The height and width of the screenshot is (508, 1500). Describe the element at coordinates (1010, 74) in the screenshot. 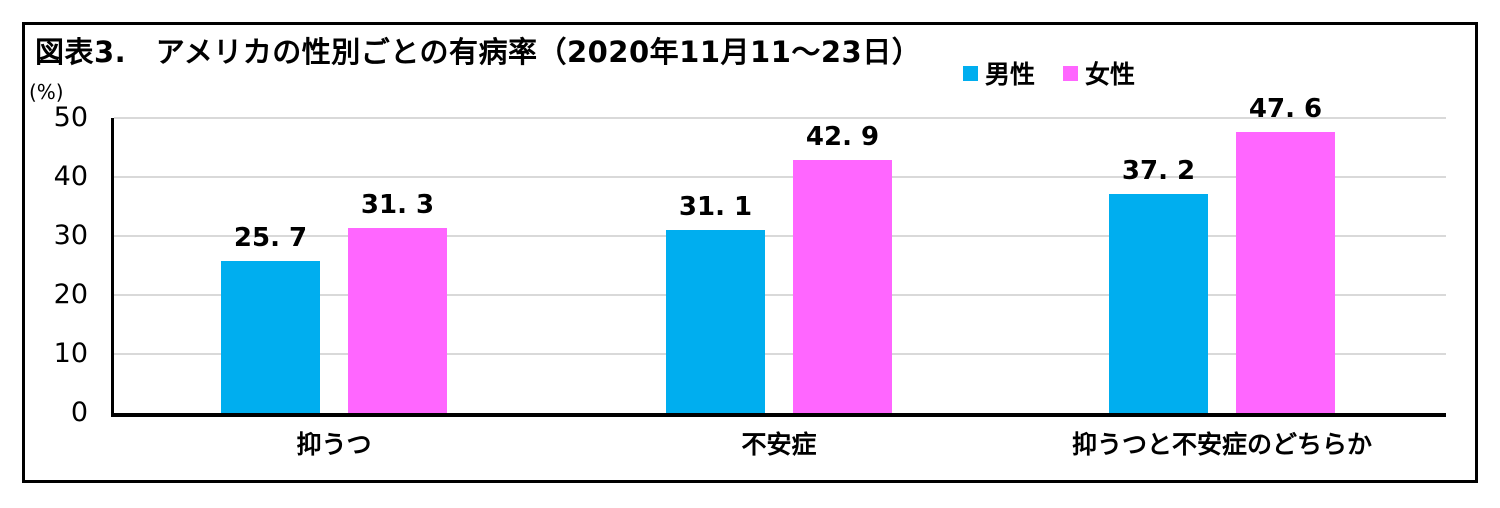

I see `legend-label: 男性` at that location.